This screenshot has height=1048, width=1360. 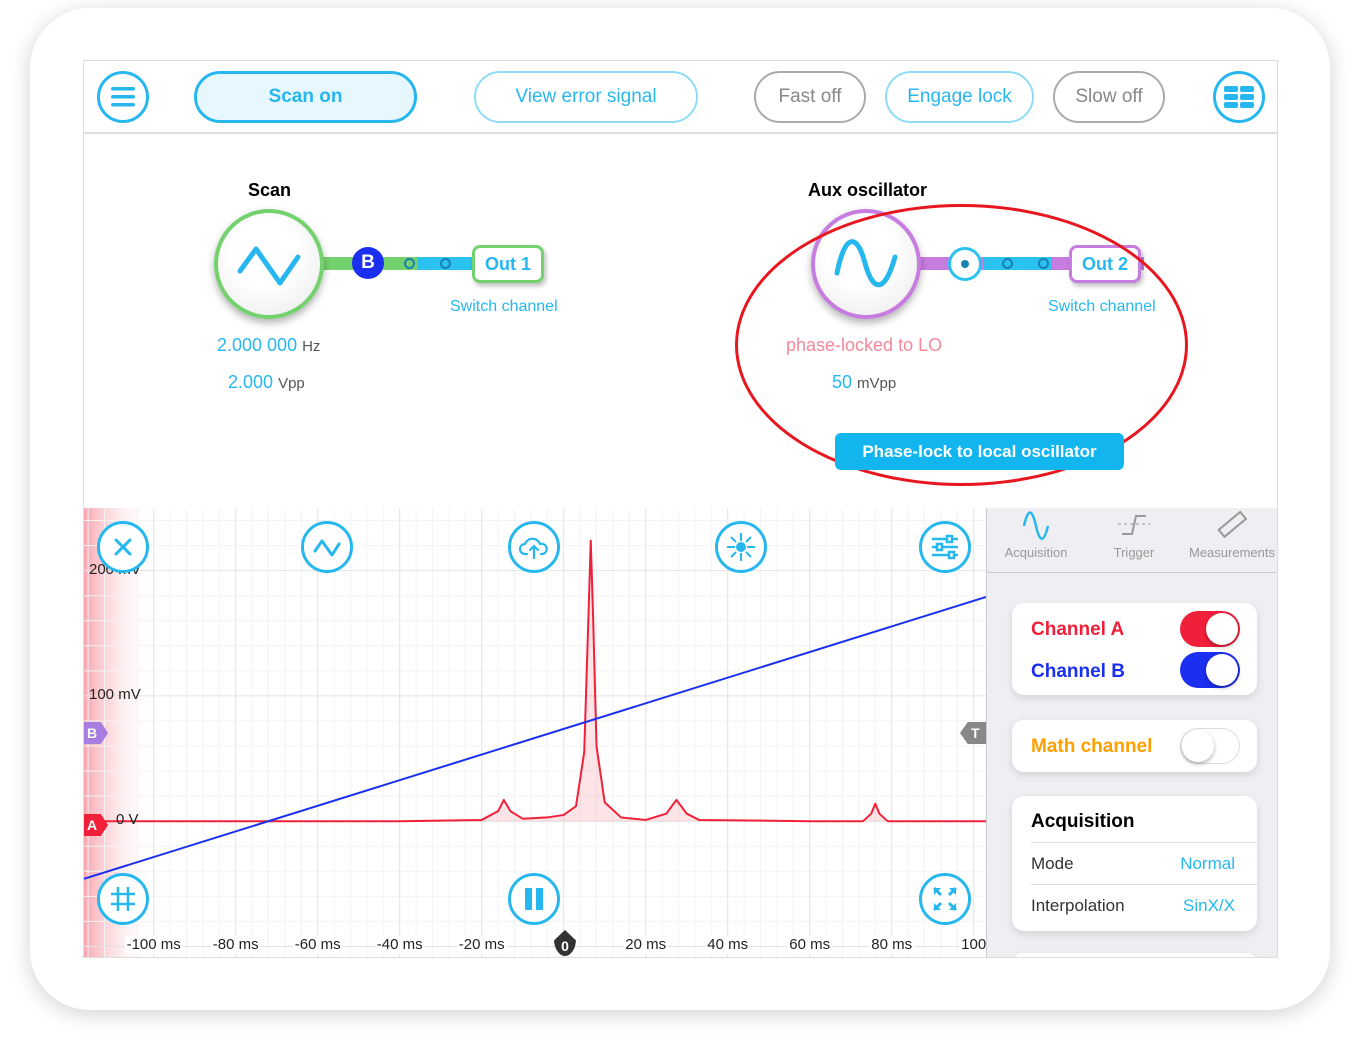 What do you see at coordinates (399, 944) in the screenshot?
I see `x-tick-label: -40 ms` at bounding box center [399, 944].